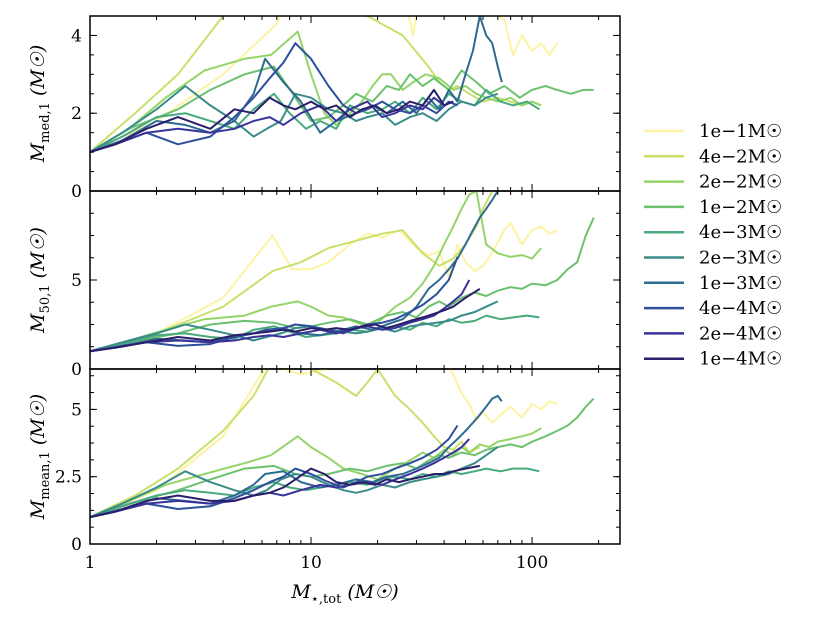 The image size is (829, 624). I want to click on y-label-subscript: mean,1, so click(45, 475).